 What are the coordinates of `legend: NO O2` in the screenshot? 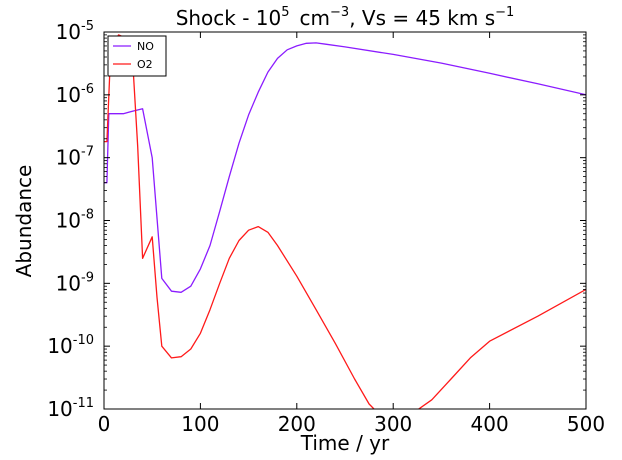 It's located at (137, 56).